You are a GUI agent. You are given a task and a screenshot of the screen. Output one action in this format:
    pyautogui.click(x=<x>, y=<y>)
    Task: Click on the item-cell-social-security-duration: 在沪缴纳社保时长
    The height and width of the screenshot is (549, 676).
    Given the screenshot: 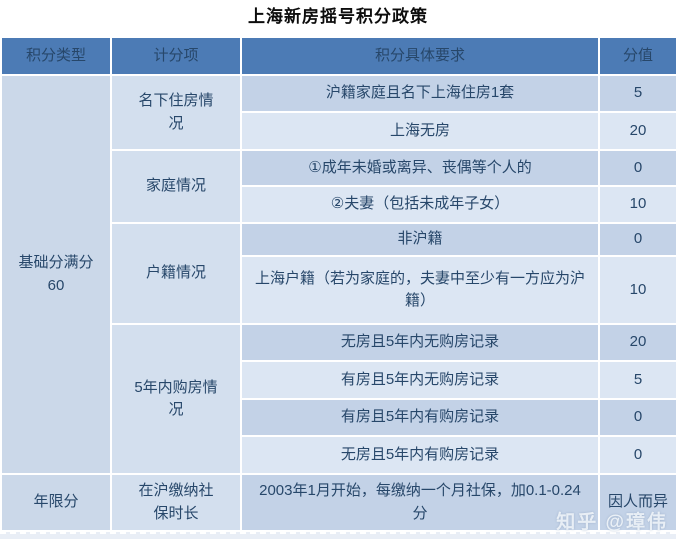 What is the action you would take?
    pyautogui.click(x=176, y=502)
    